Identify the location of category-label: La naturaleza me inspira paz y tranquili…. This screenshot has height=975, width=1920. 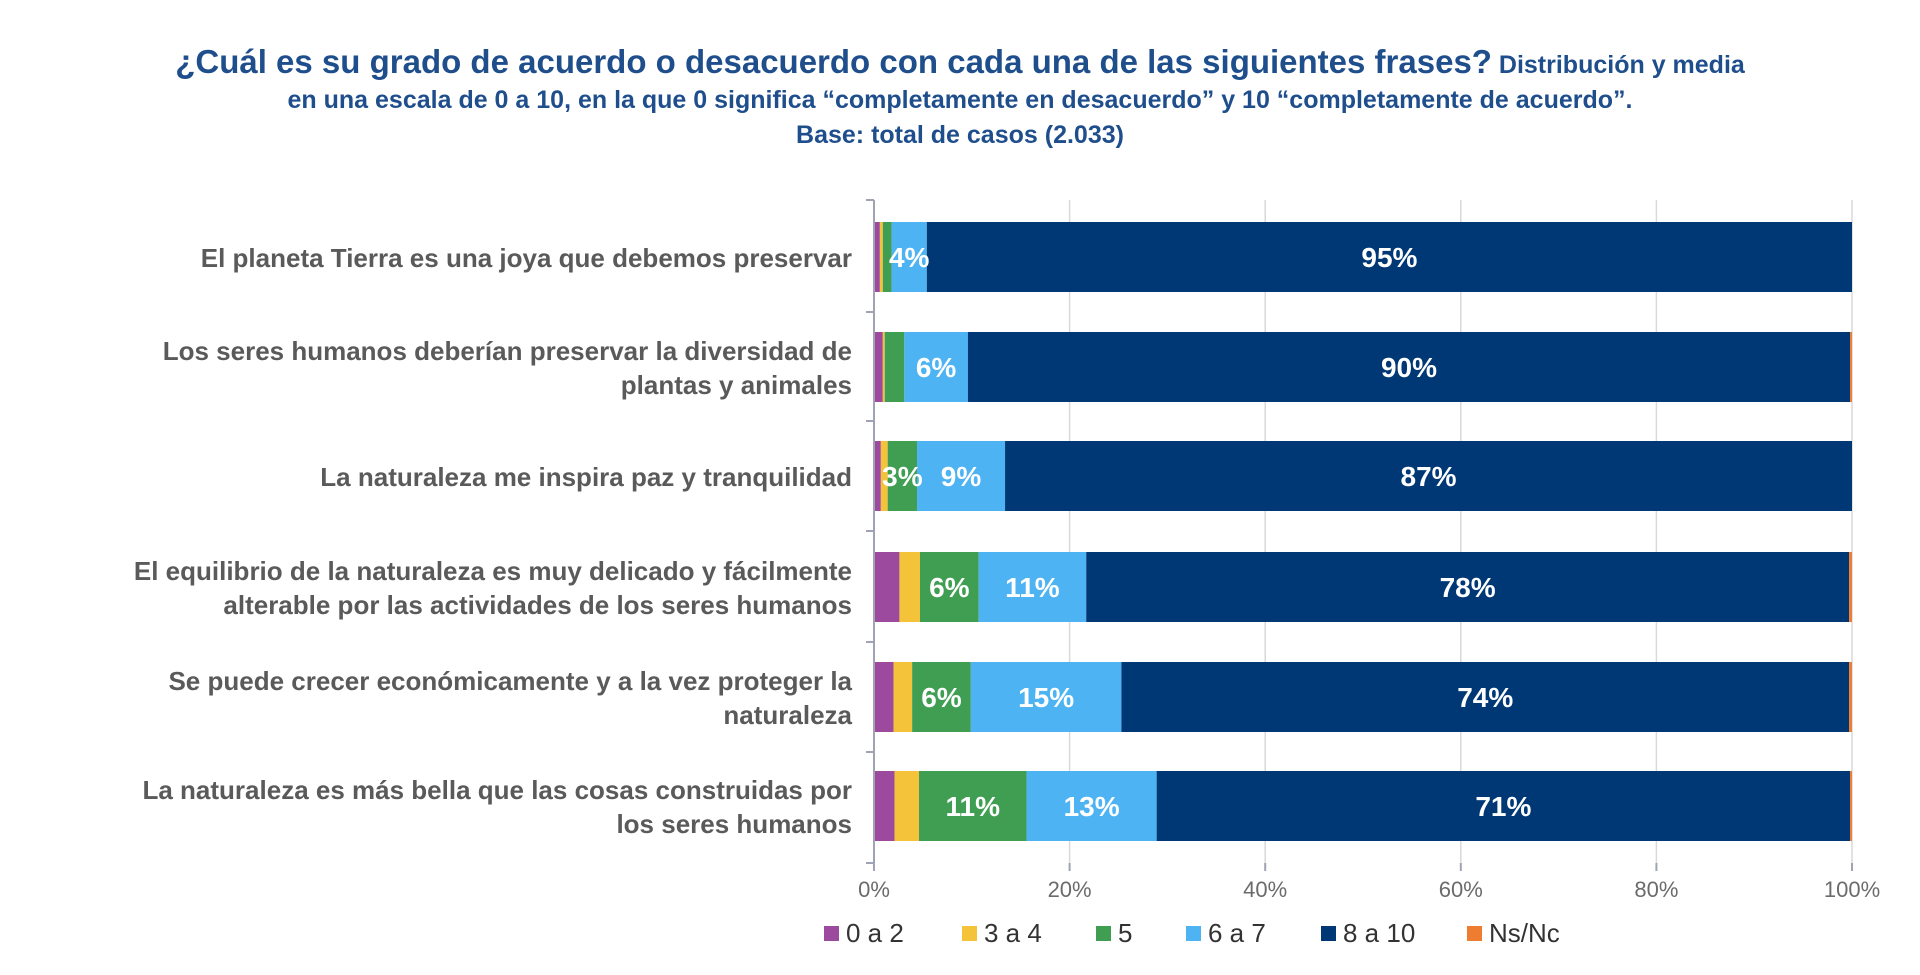
(586, 477).